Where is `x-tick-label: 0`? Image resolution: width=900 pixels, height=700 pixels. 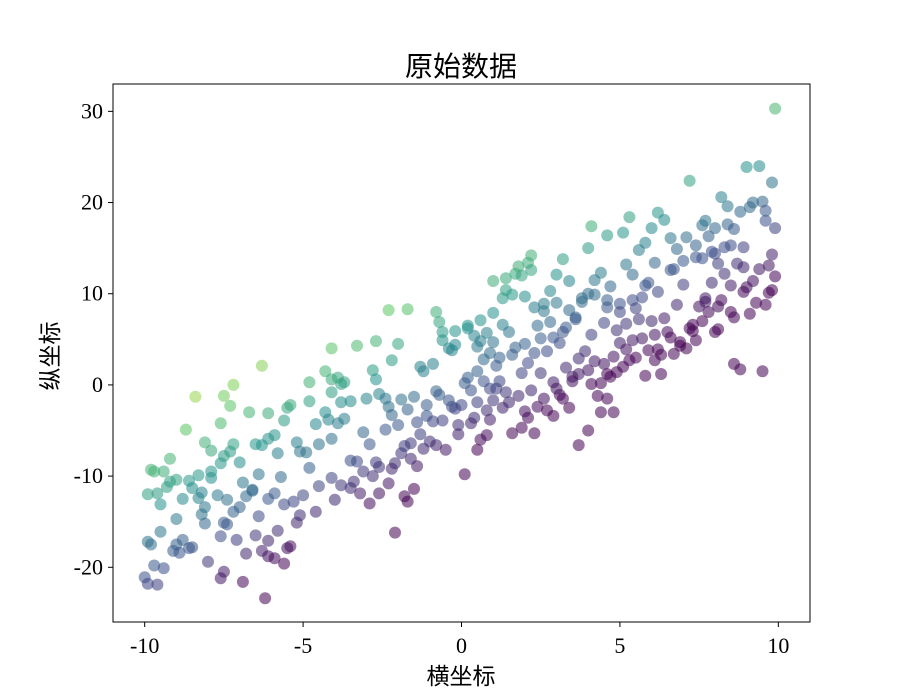 x-tick-label: 0 is located at coordinates (461, 645).